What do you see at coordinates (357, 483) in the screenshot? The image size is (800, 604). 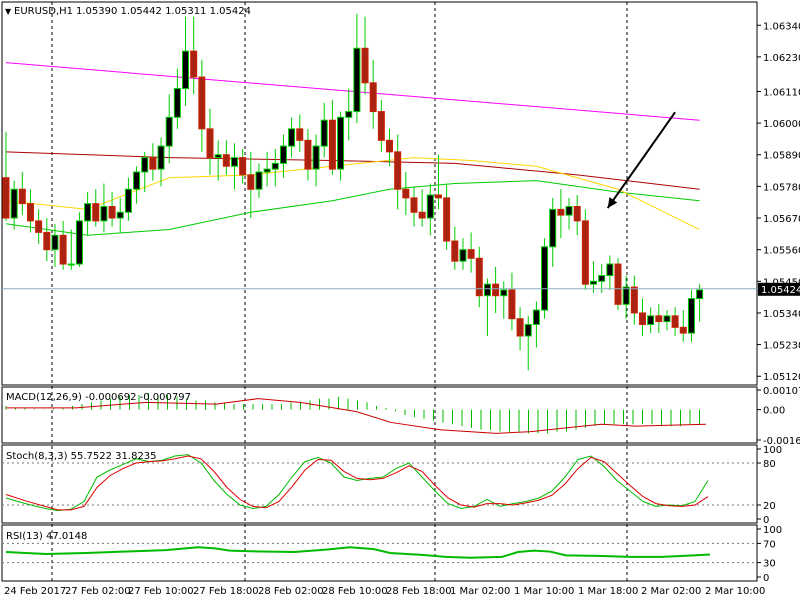 I see `stoch-signal-line` at bounding box center [357, 483].